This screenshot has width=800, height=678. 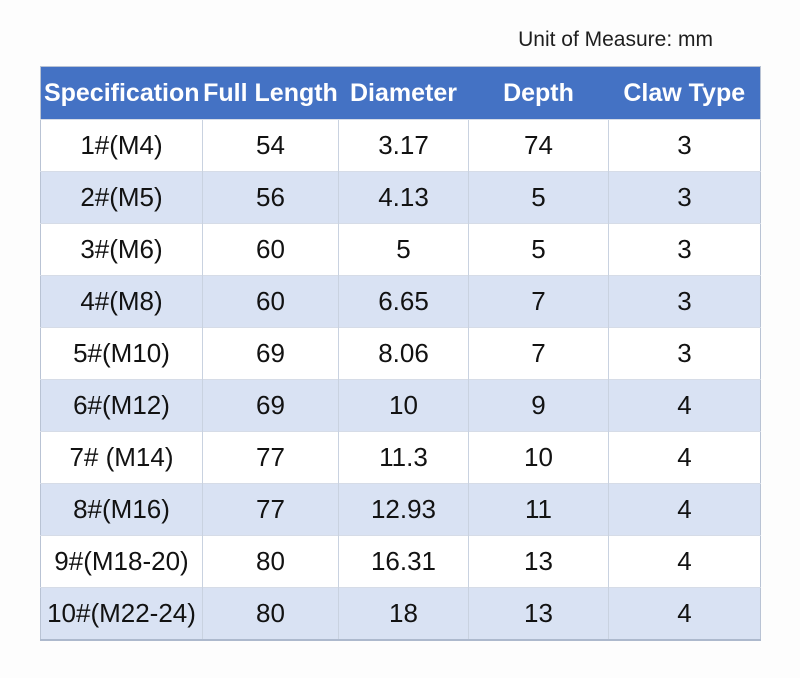 I want to click on table-row: 4#(M8) 60 6.65 7 3, so click(x=400, y=301).